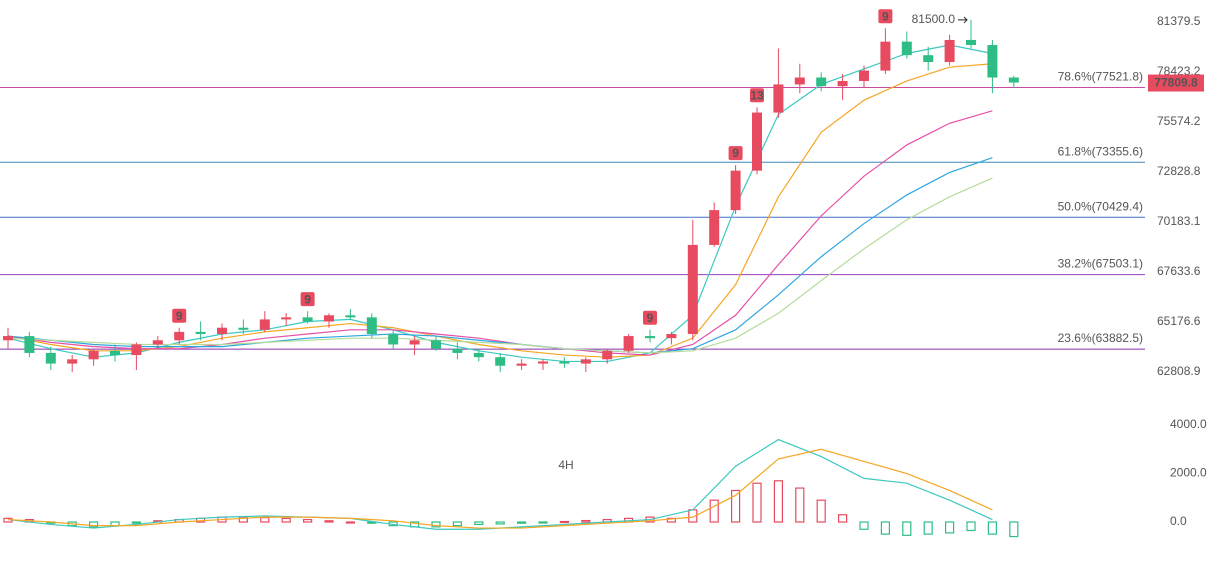 This screenshot has width=1207, height=562. Describe the element at coordinates (1179, 271) in the screenshot. I see `y-tick-label: 67633.6` at that location.